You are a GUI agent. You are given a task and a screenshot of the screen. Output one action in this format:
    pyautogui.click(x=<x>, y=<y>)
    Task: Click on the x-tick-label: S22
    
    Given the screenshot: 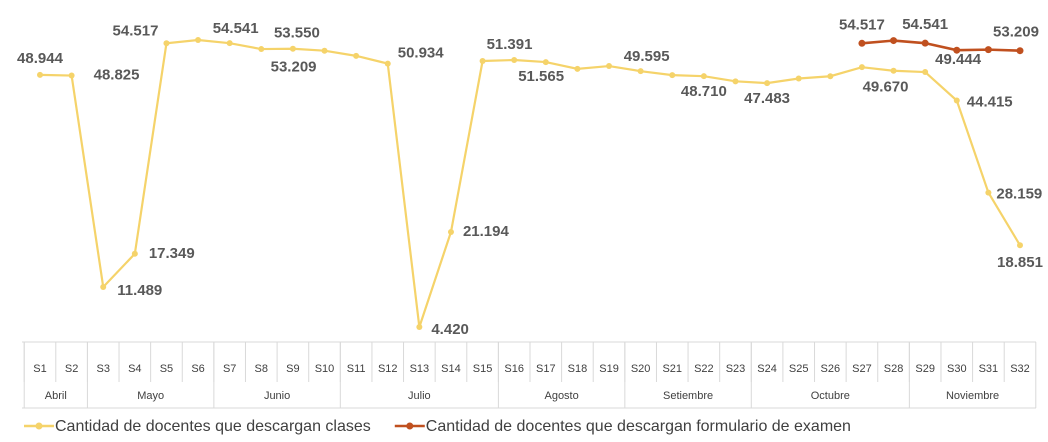 What is the action you would take?
    pyautogui.click(x=704, y=369)
    